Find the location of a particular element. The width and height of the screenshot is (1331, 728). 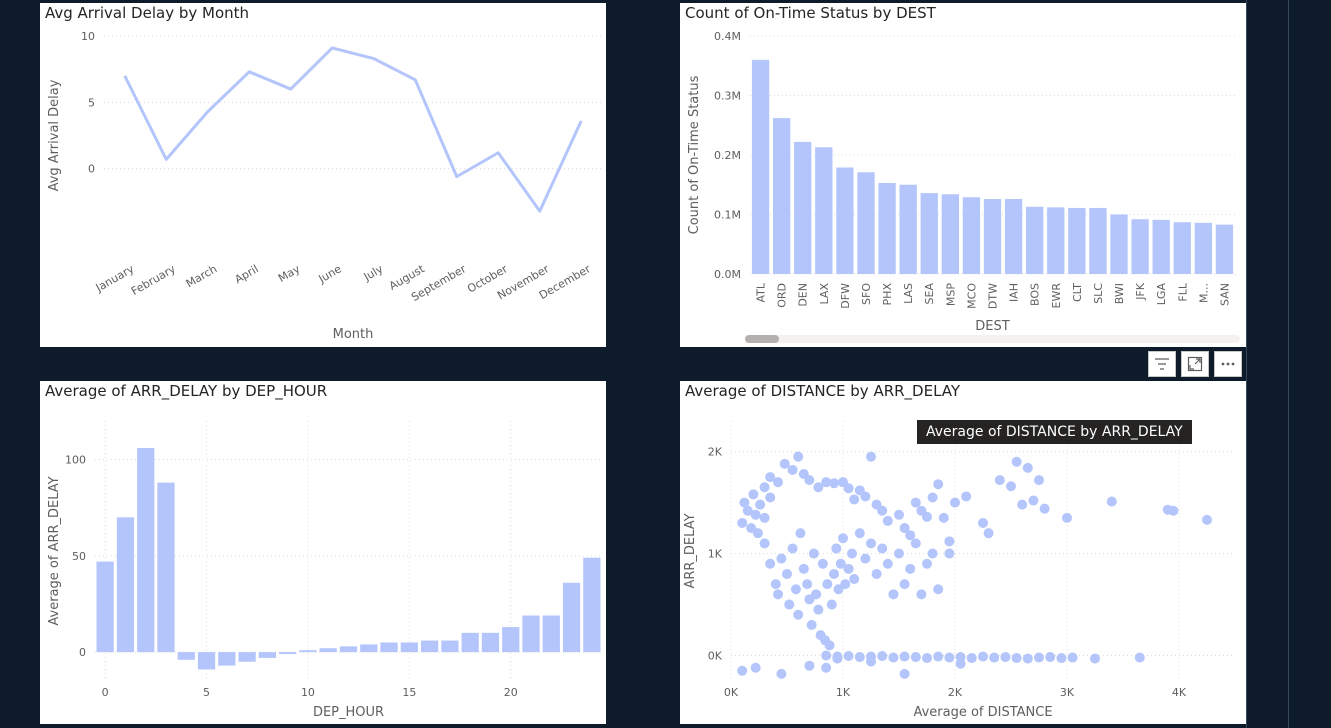

y-tick-label: 100 is located at coordinates (75, 460).